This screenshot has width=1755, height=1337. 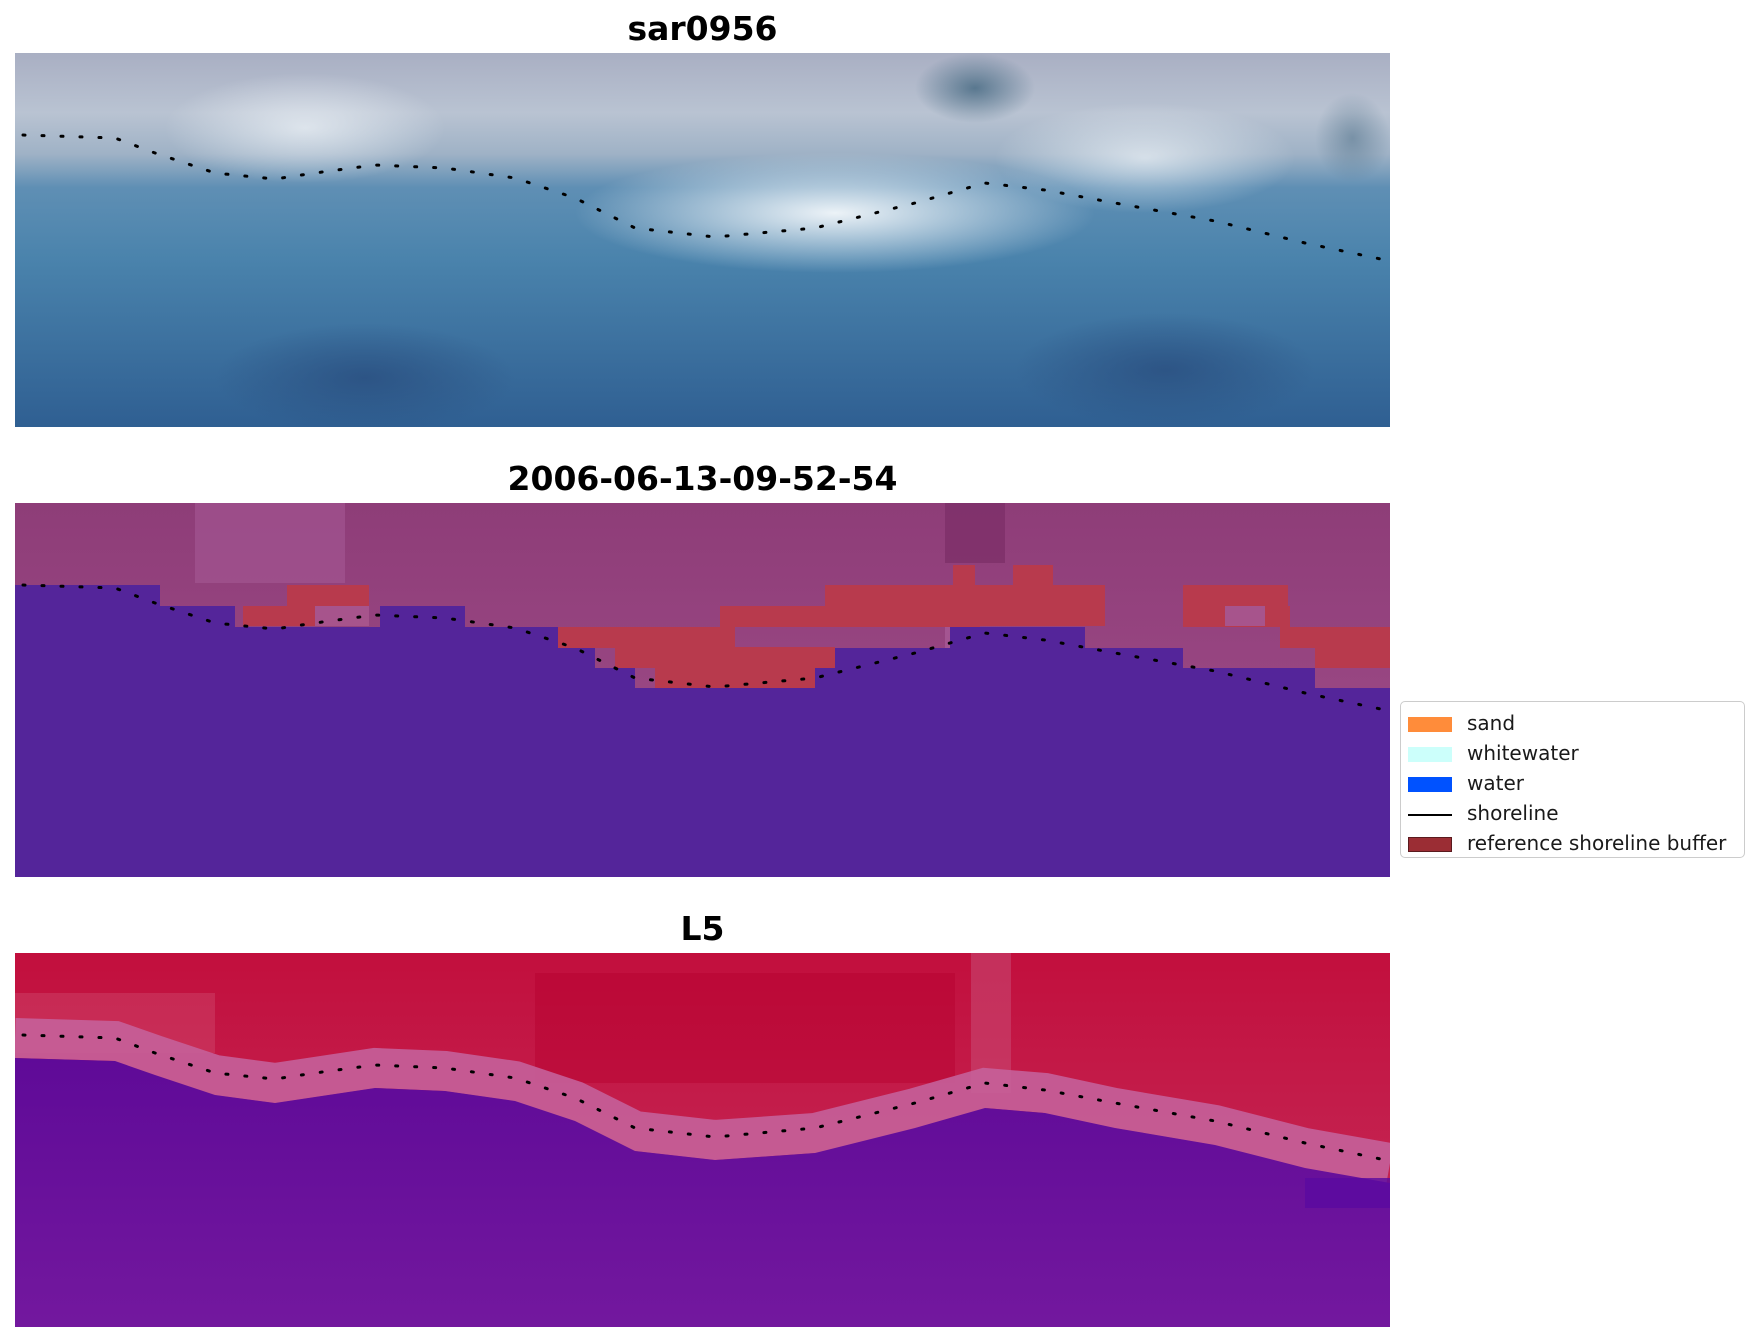 I want to click on legend-label-buffer: reference shoreline buffer, so click(x=1597, y=843).